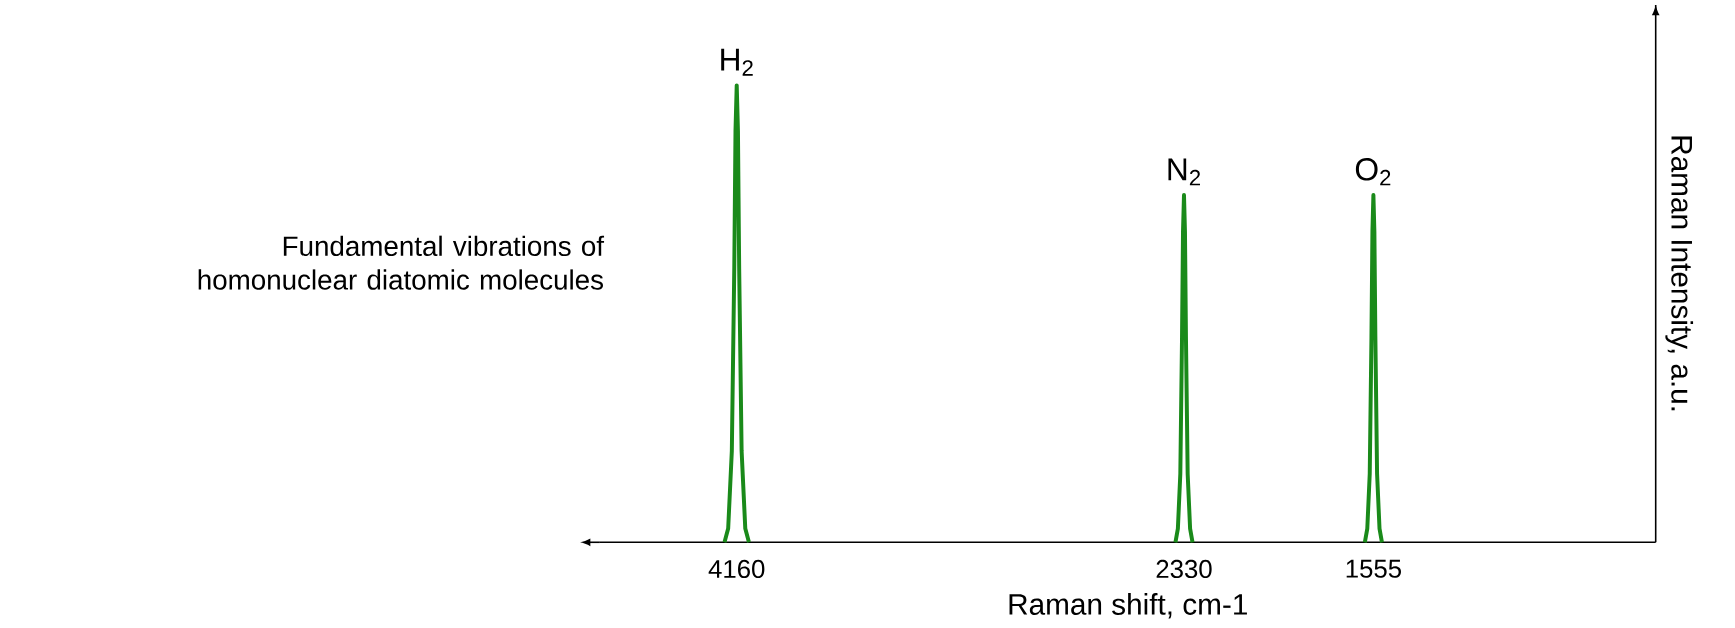  I want to click on y-axis-title: Raman Intensity, a.u., so click(1679, 273).